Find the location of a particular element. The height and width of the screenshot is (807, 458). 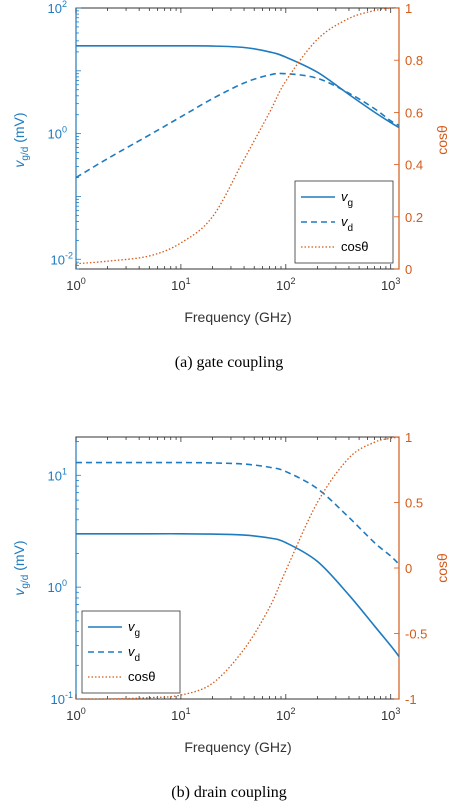

right-tick-label: 0.8 is located at coordinates (414, 60).